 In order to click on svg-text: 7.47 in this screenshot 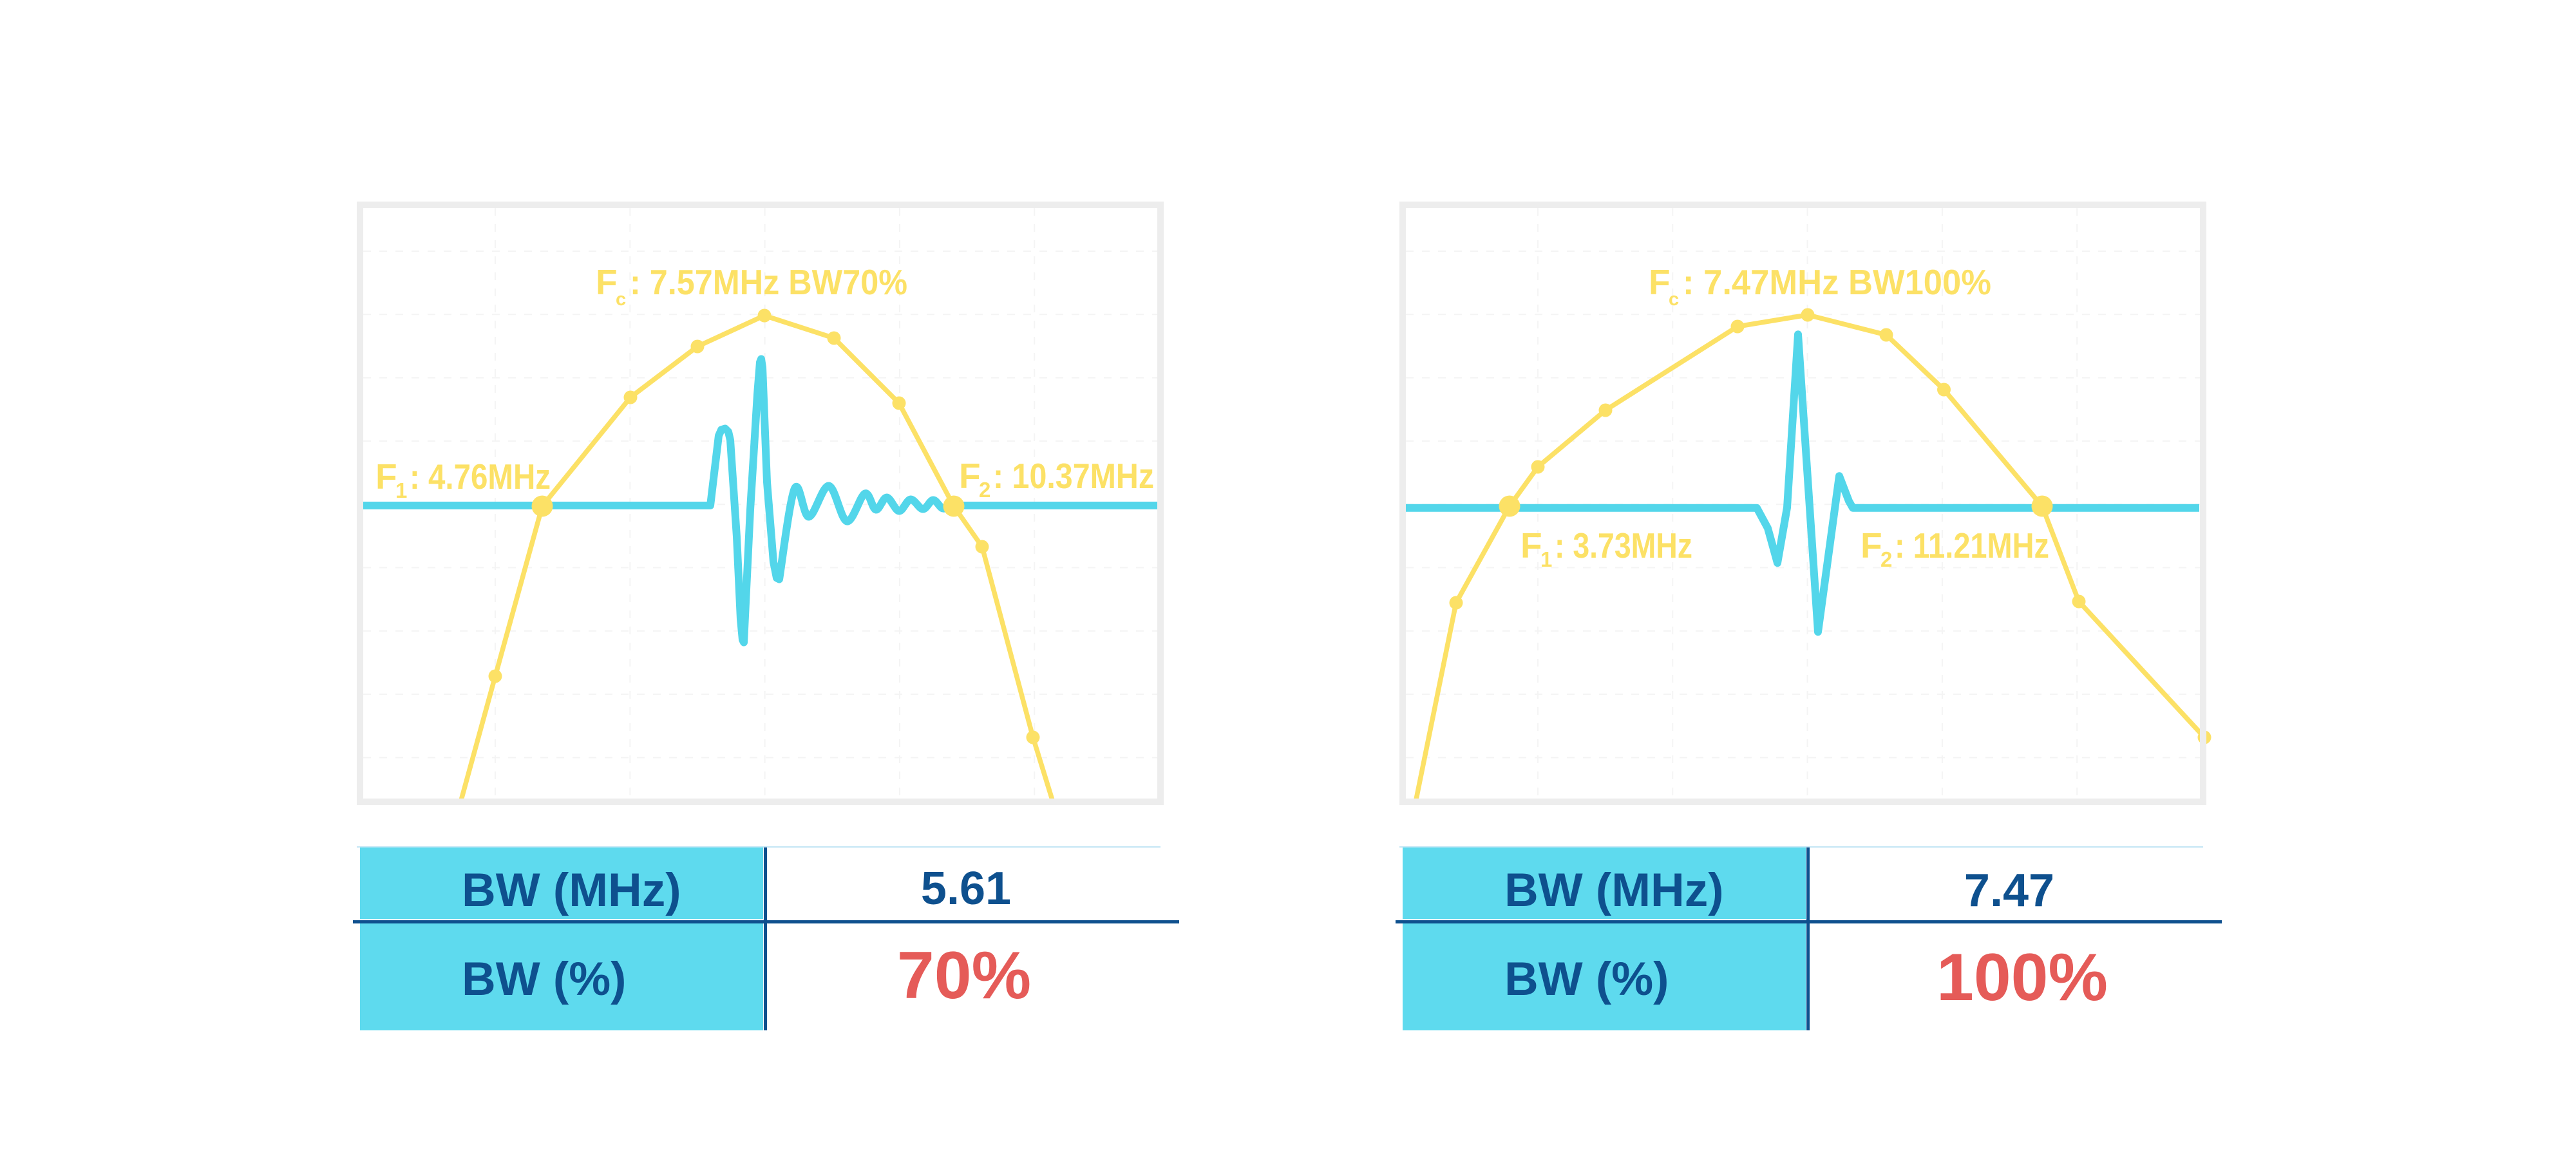, I will do `click(2009, 890)`.